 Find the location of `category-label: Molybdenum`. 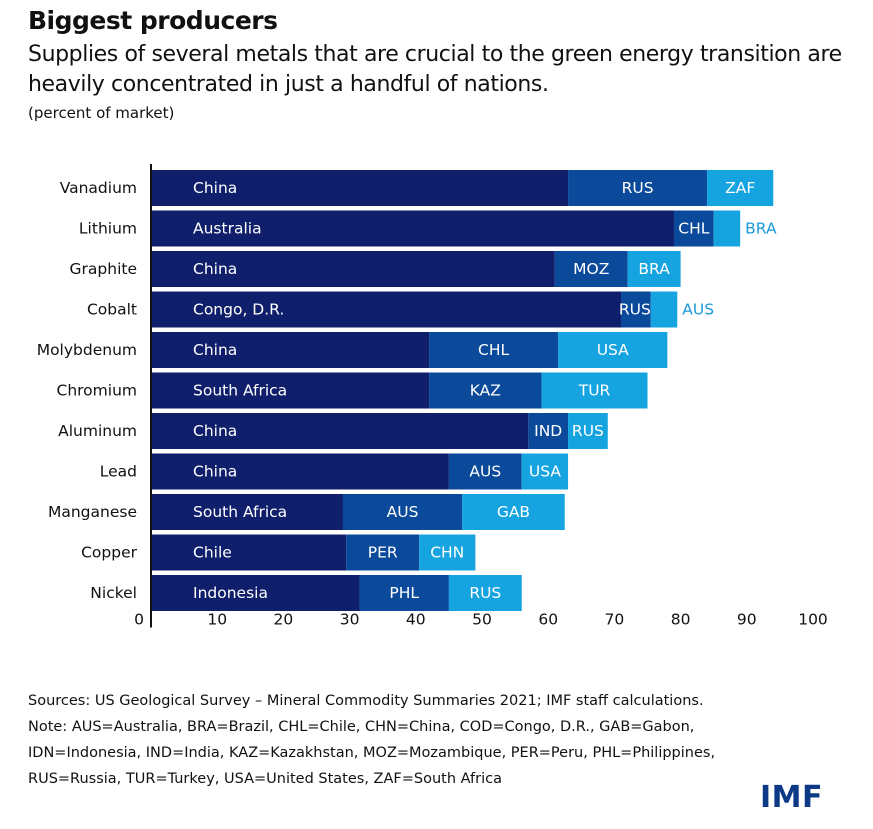

category-label: Molybdenum is located at coordinates (87, 350).